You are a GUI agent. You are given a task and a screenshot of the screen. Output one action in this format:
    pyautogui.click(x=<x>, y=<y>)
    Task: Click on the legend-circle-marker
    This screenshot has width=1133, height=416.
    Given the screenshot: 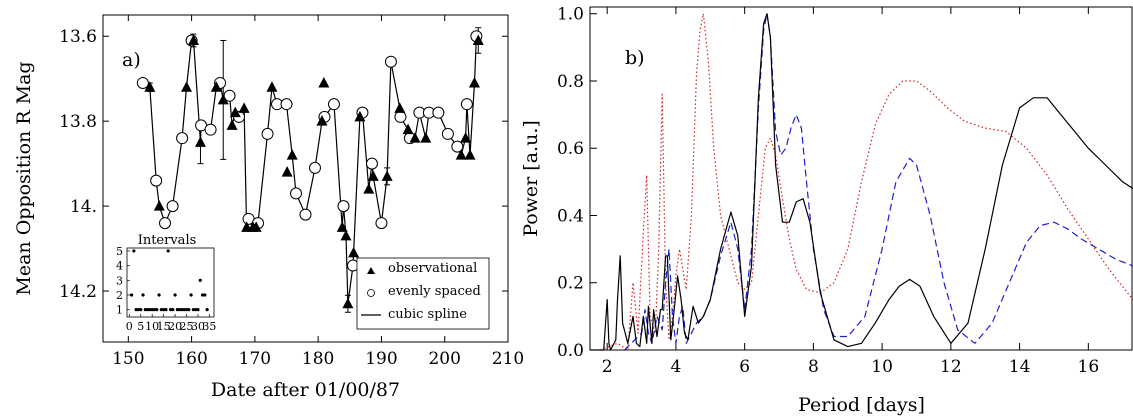 What is the action you would take?
    pyautogui.click(x=371, y=293)
    